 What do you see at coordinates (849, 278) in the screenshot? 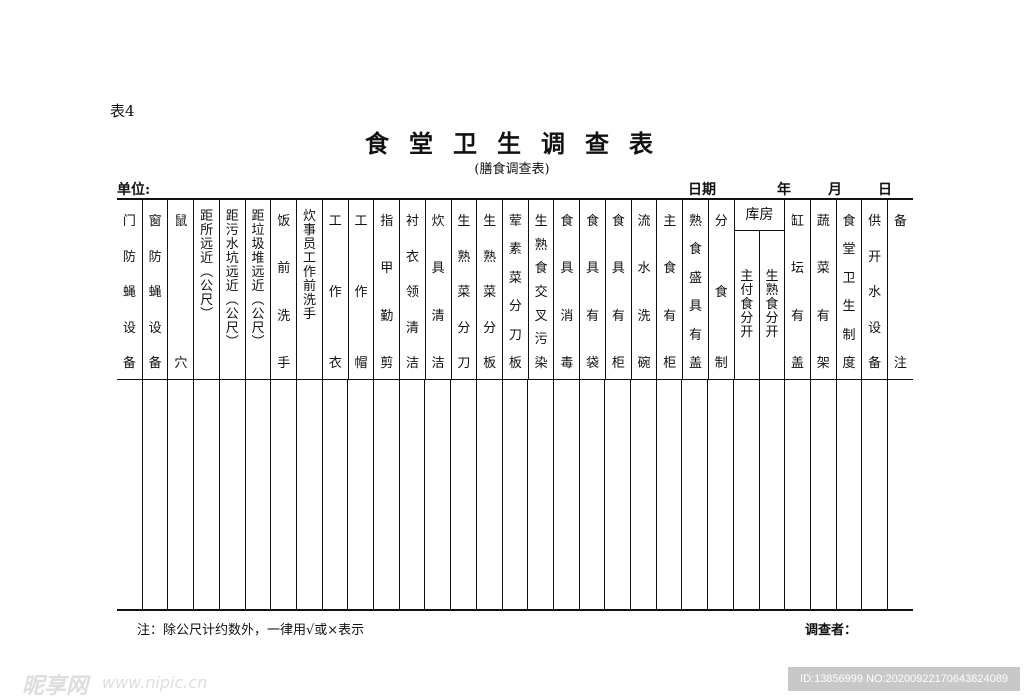
I see `header-char: 卫` at bounding box center [849, 278].